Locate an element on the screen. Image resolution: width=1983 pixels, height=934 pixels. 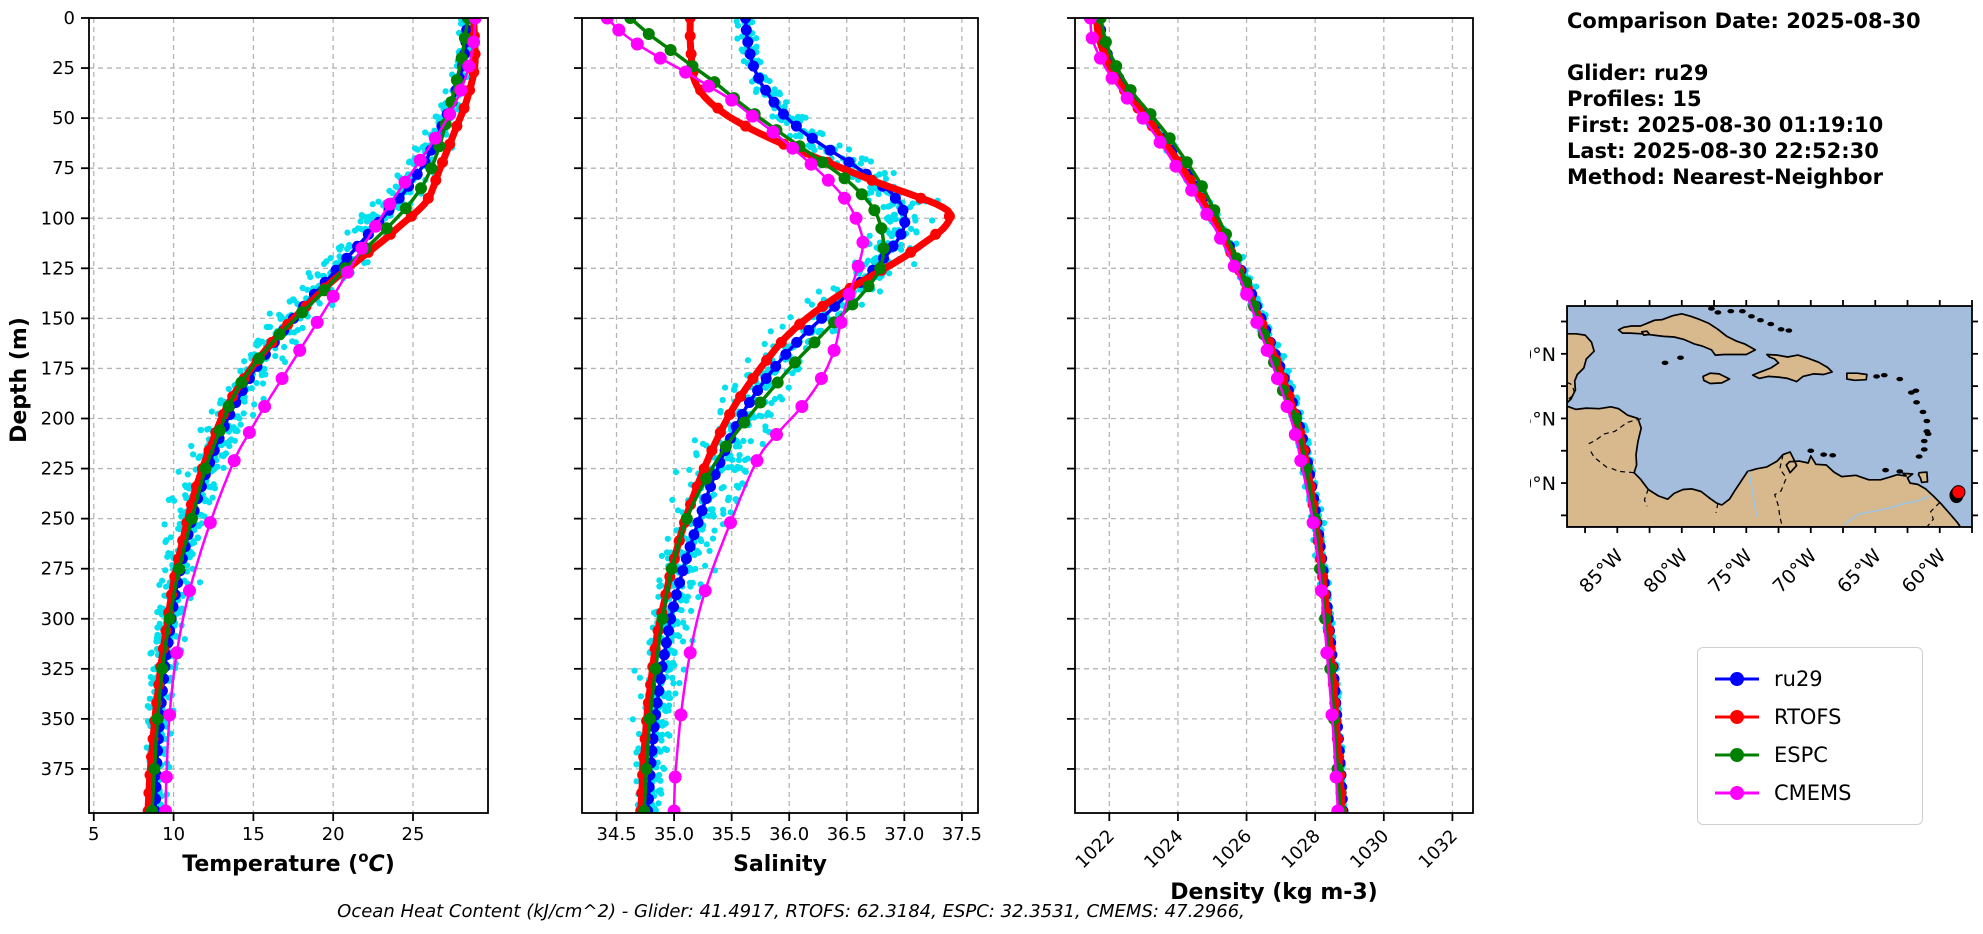
map-lon-label: 75°W is located at coordinates (1730, 571).